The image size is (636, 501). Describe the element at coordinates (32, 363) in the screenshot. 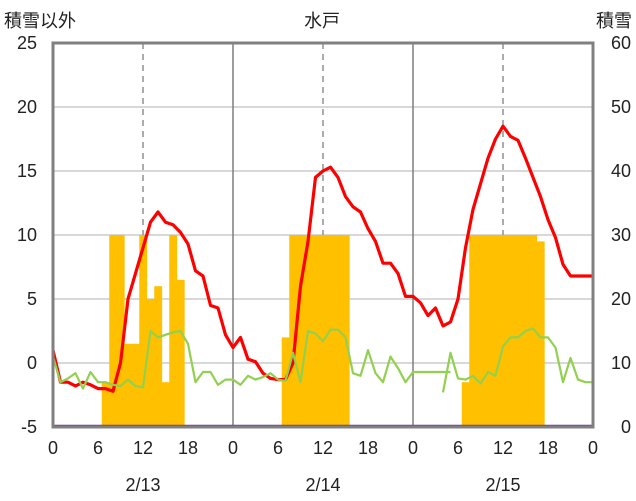

I see `left-tick-label: 0` at that location.